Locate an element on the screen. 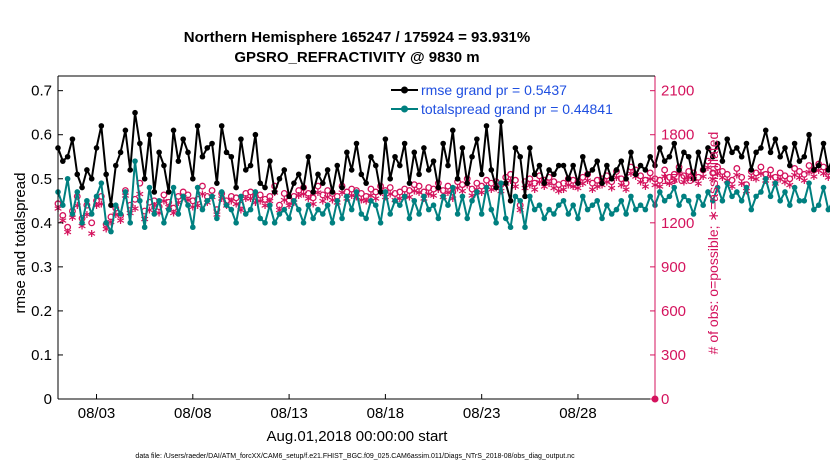  right-axis-zero-marker is located at coordinates (655, 399).